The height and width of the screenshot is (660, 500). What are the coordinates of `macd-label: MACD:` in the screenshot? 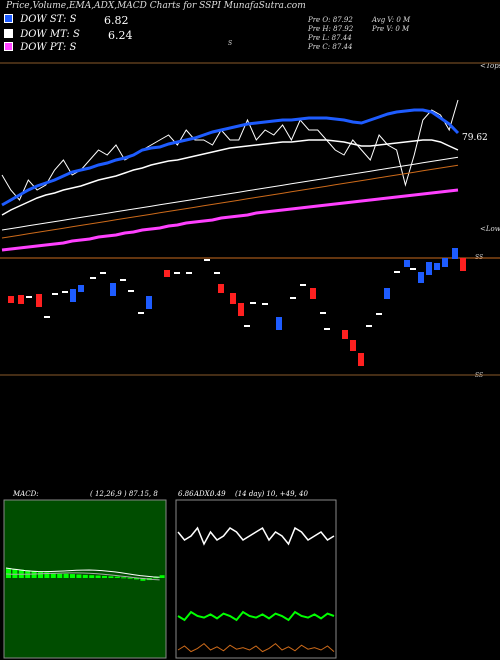 It's located at (26, 494).